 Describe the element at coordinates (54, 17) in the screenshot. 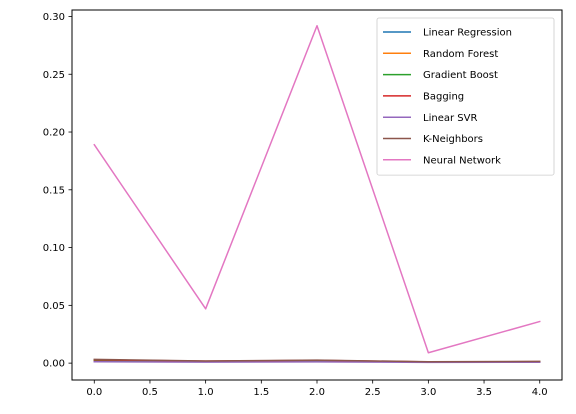

I see `y-tick-label: 0.30` at that location.